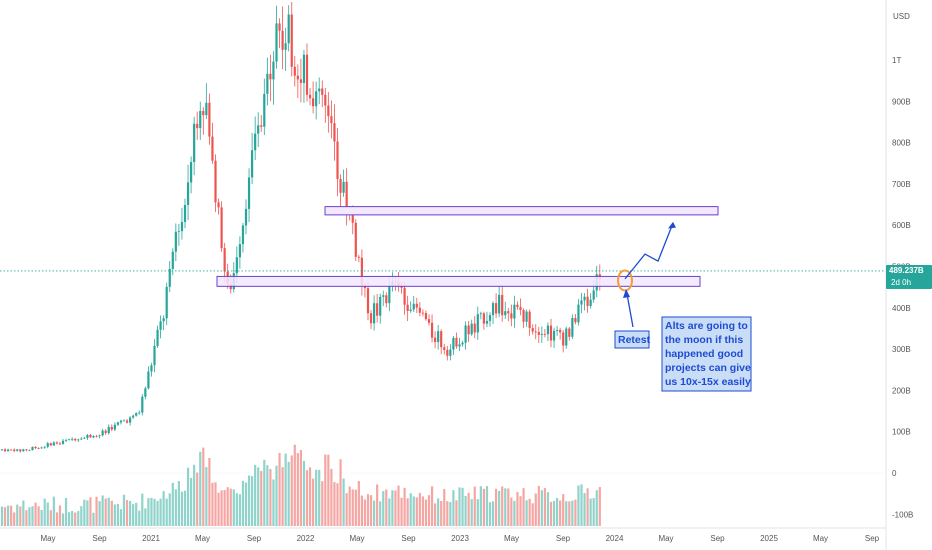 This screenshot has width=932, height=550. Describe the element at coordinates (460, 538) in the screenshot. I see `x-tick-label: 2023` at that location.